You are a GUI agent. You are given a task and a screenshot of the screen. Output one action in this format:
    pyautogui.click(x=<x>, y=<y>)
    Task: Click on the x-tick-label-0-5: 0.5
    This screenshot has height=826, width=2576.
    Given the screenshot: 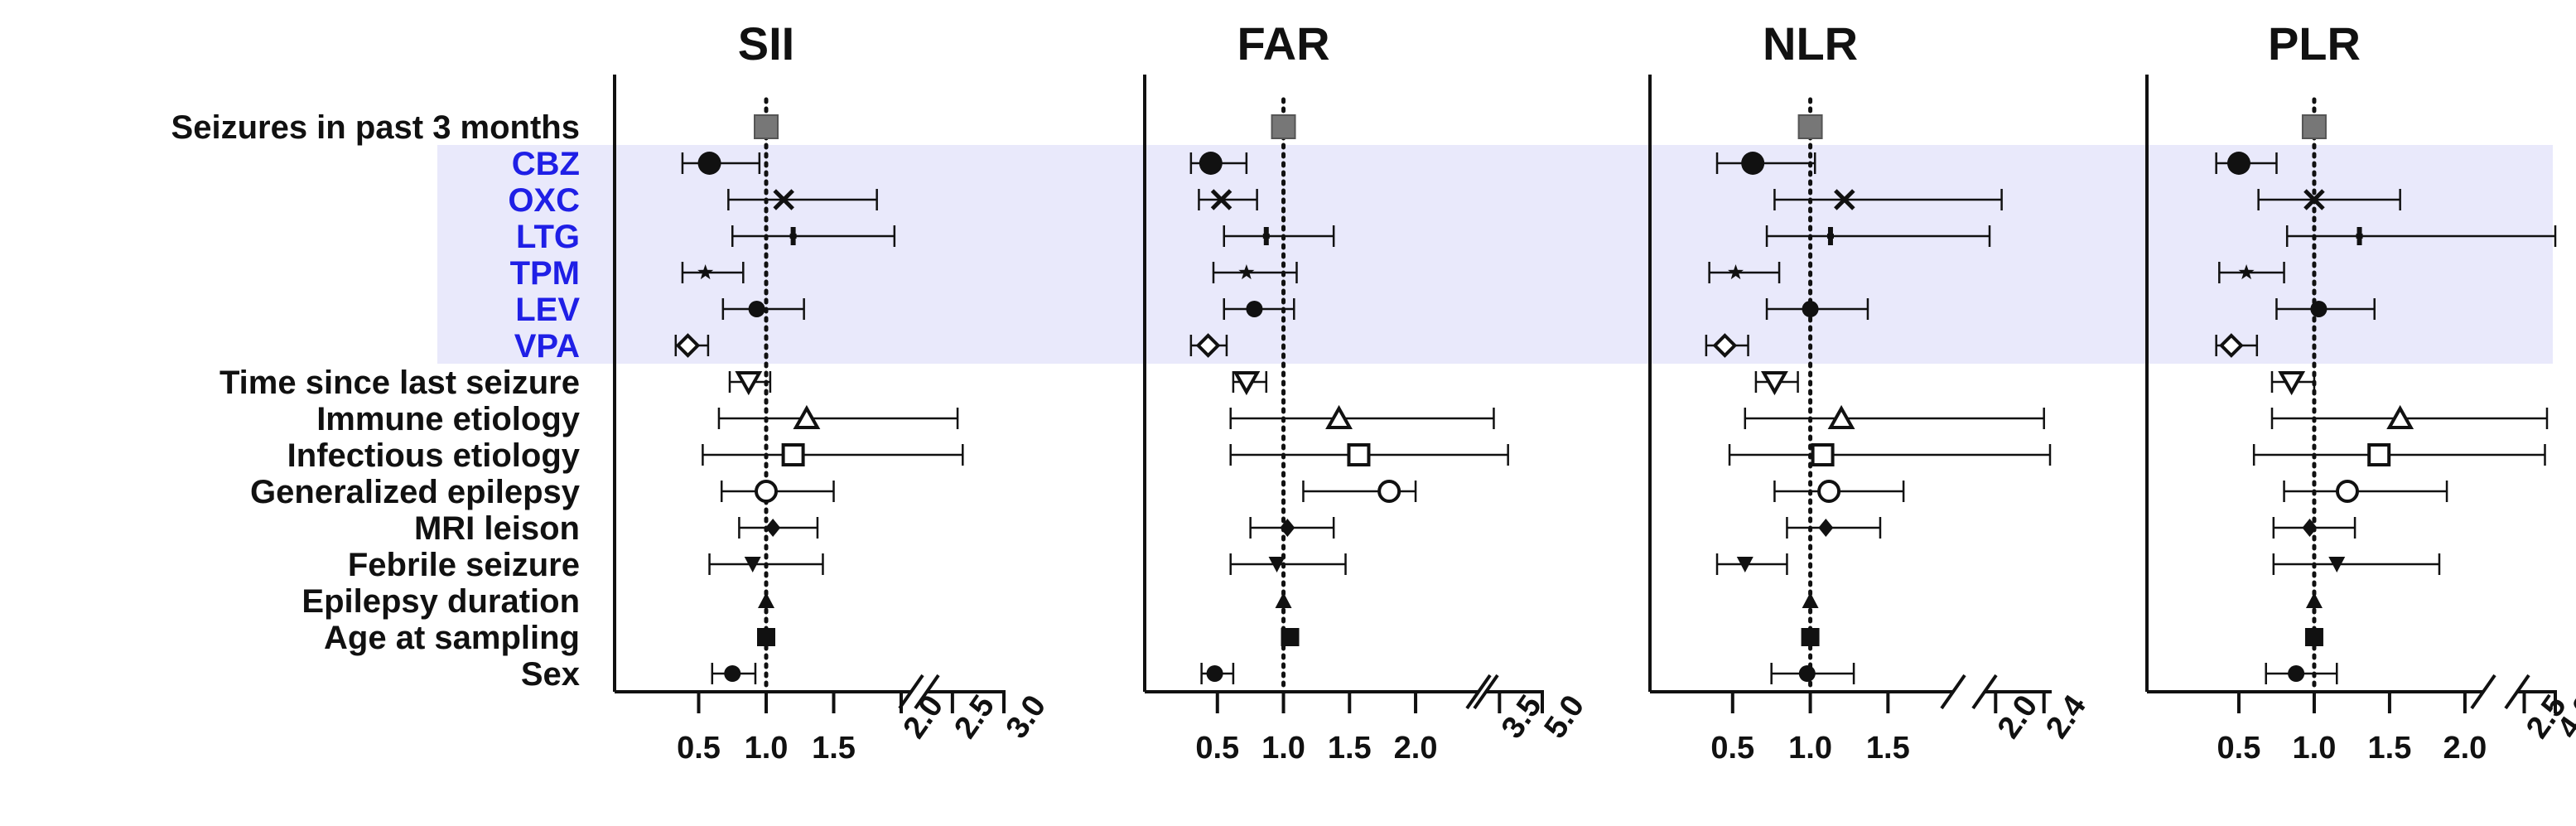 What is the action you would take?
    pyautogui.click(x=2239, y=748)
    